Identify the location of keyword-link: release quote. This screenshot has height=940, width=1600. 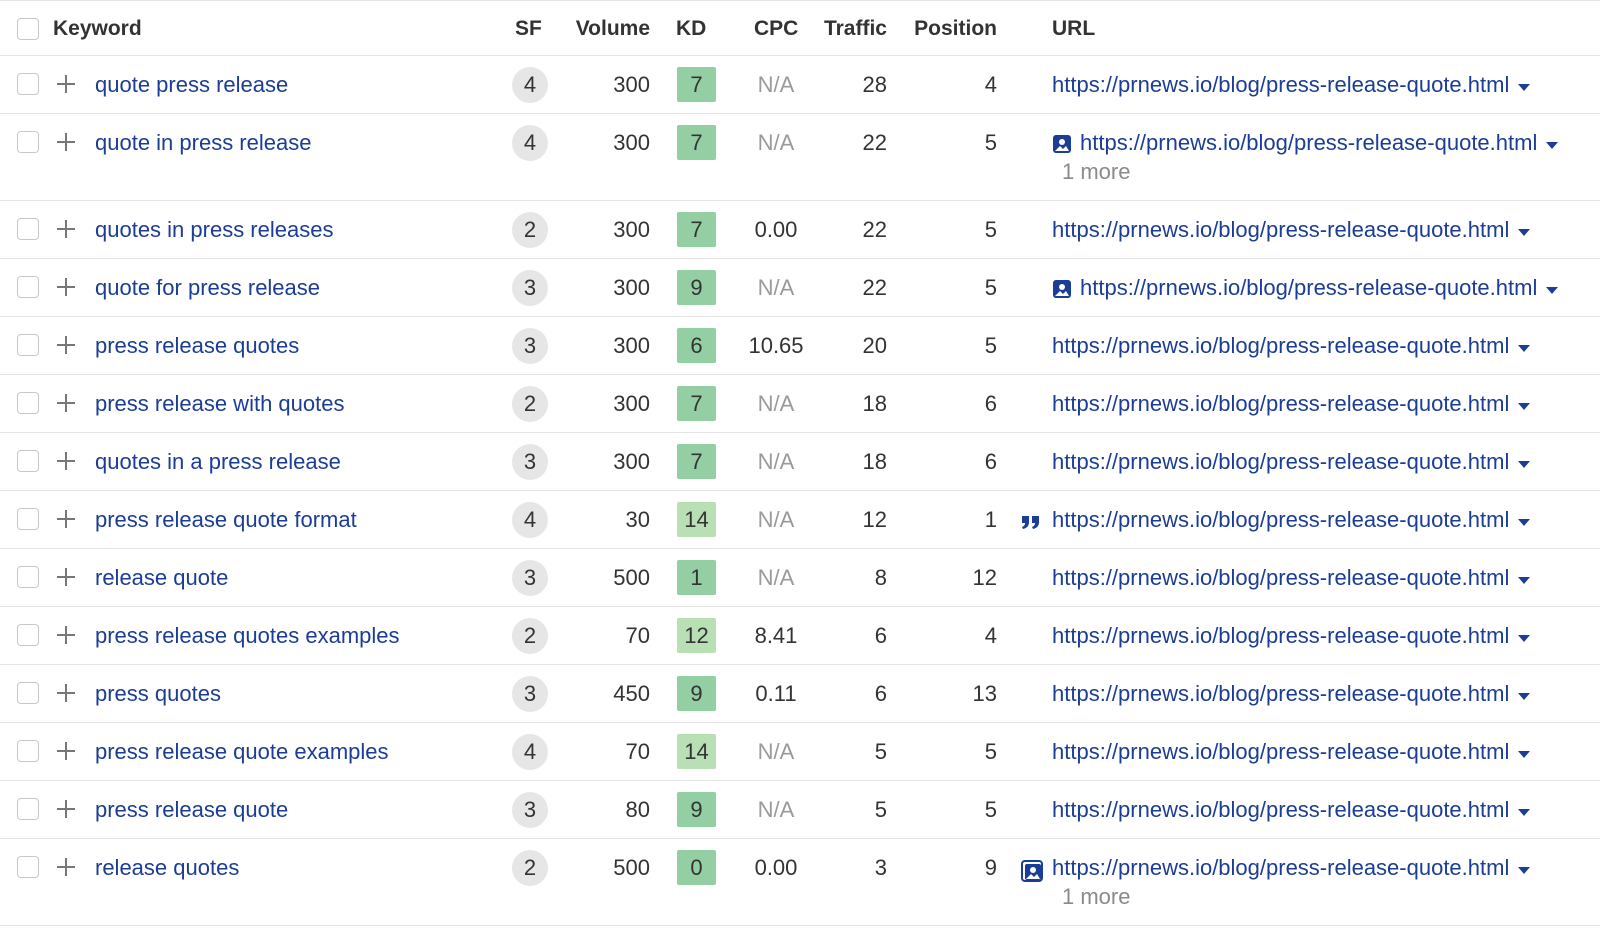
(162, 577).